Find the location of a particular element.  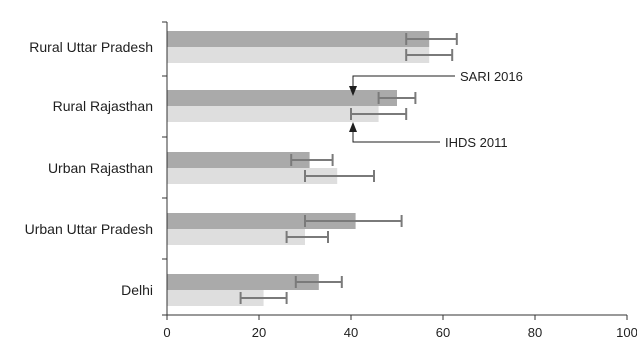

bar-sari-2016-delhi is located at coordinates (243, 282).